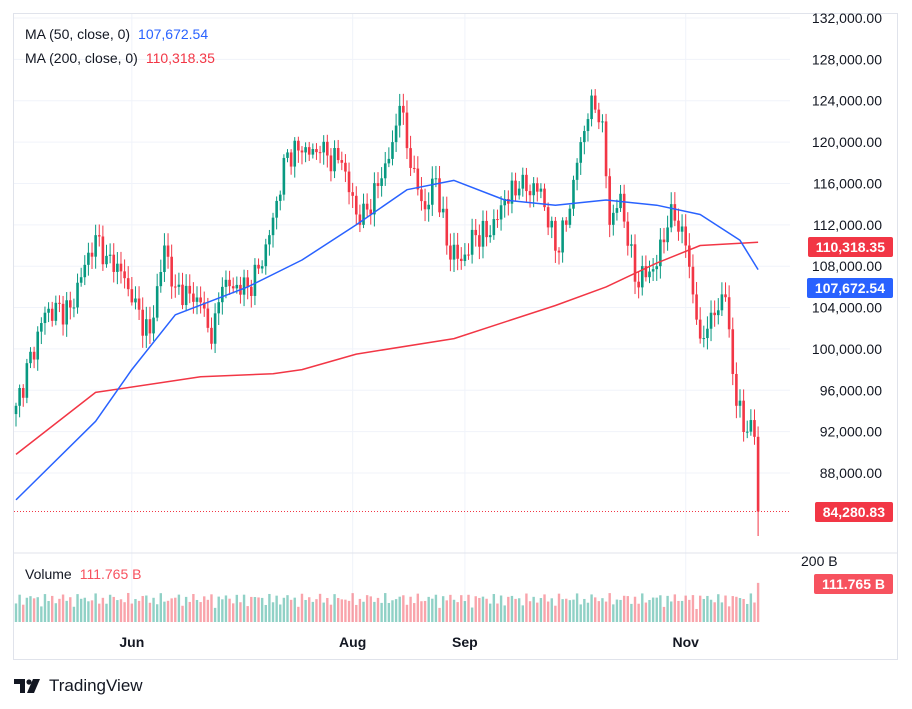  Describe the element at coordinates (465, 642) in the screenshot. I see `time-tick-label: Sep` at that location.